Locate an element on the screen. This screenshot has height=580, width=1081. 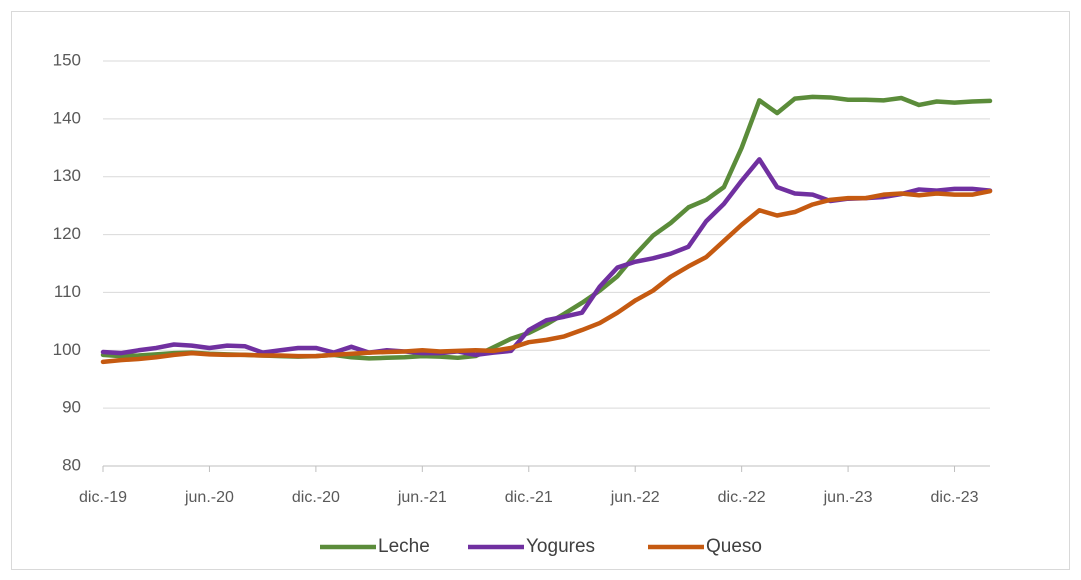
y-tick-label: 140 is located at coordinates (67, 117).